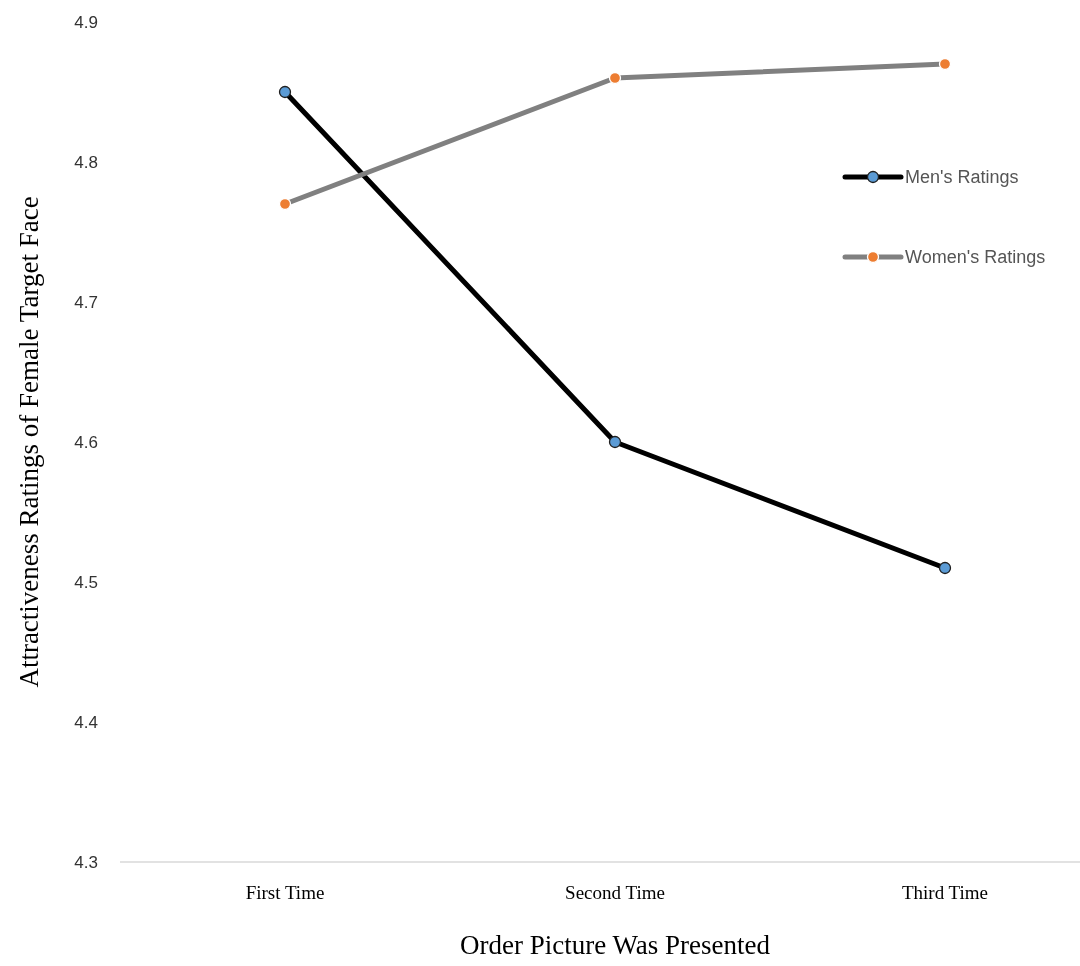 This screenshot has width=1080, height=966. Describe the element at coordinates (86, 22) in the screenshot. I see `y-tick-label: 4.9` at that location.